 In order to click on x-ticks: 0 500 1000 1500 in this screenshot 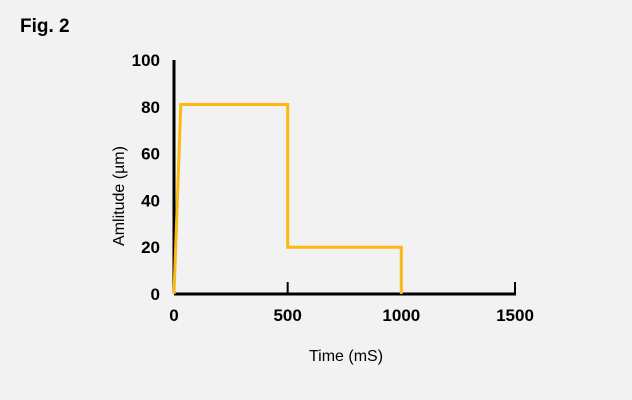, I will do `click(351, 303)`.